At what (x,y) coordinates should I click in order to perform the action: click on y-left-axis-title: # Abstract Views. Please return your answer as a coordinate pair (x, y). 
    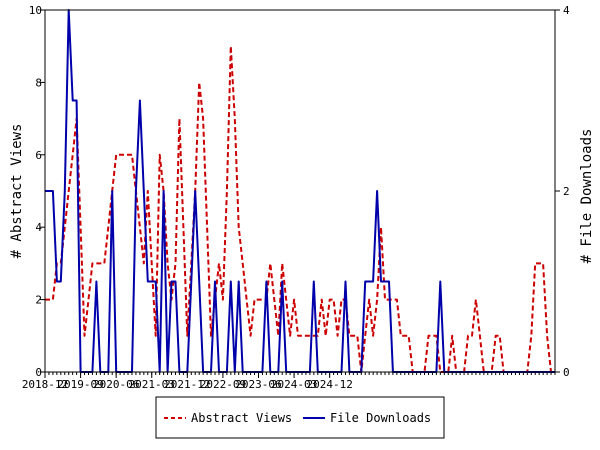
    Looking at the image, I should click on (17, 191).